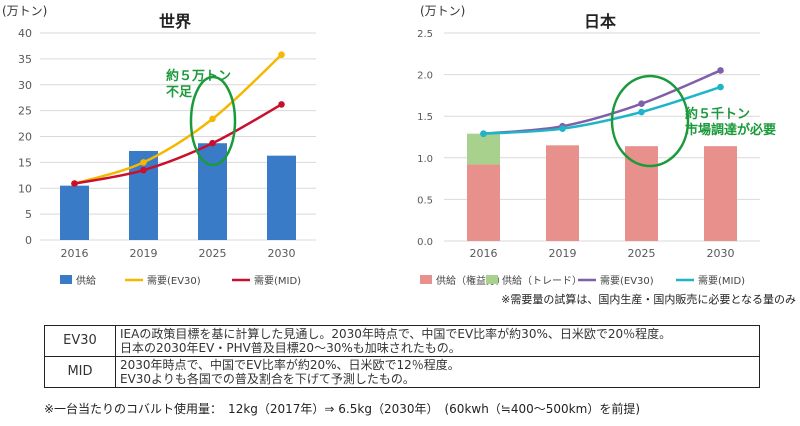 This screenshot has width=800, height=426. Describe the element at coordinates (25, 162) in the screenshot. I see `y-tick-label: 15` at that location.